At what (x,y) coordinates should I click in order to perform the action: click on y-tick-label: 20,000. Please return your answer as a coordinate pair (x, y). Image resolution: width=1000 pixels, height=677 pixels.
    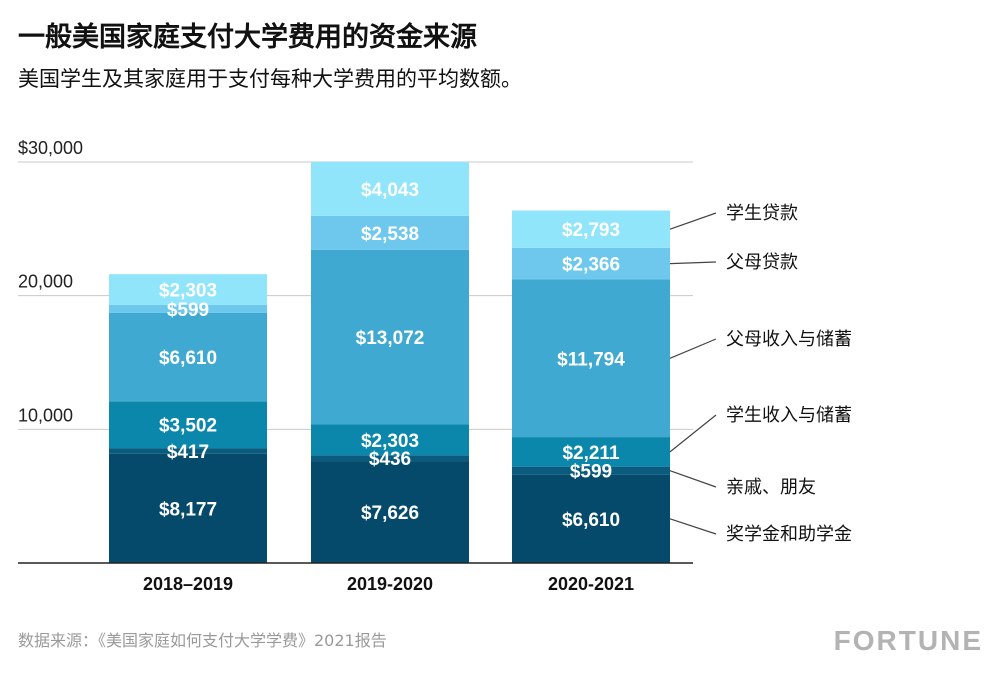
    Looking at the image, I should click on (45, 282).